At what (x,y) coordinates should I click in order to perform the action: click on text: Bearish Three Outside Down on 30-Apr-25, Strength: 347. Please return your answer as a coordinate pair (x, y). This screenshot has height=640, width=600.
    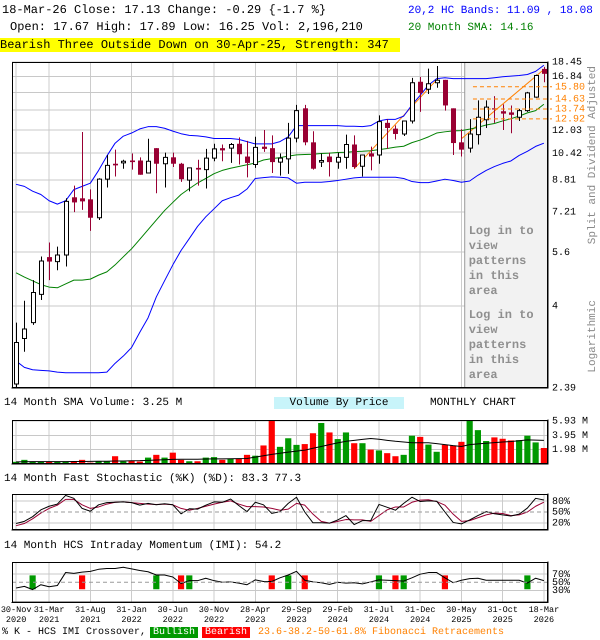
    Looking at the image, I should click on (200, 45).